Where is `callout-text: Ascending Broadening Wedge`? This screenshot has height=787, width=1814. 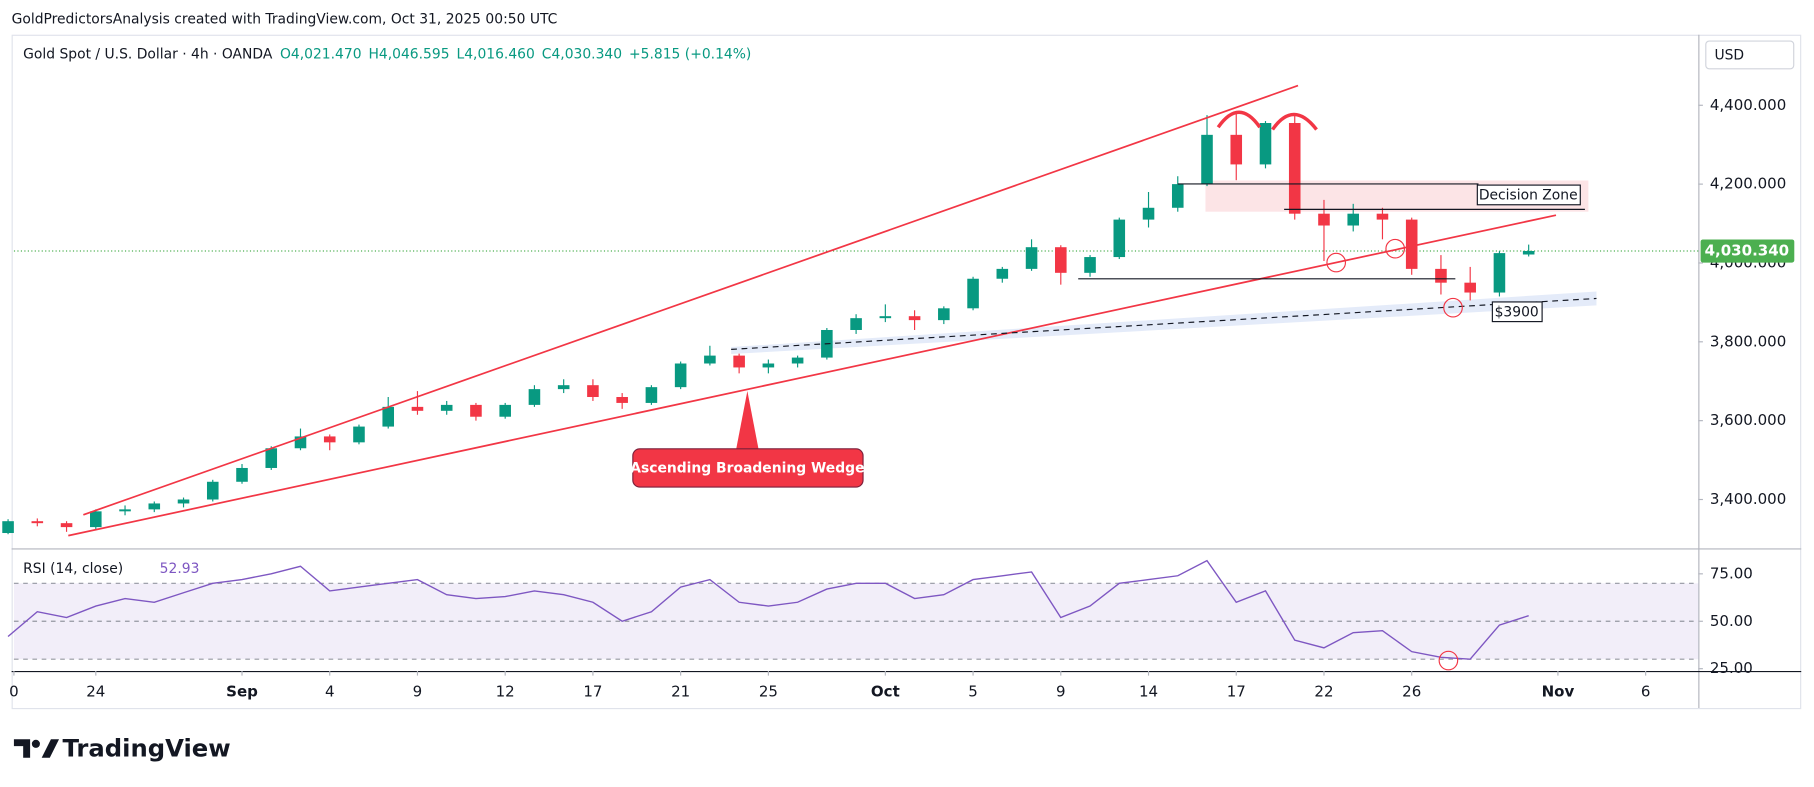
callout-text: Ascending Broadening Wedge is located at coordinates (747, 469).